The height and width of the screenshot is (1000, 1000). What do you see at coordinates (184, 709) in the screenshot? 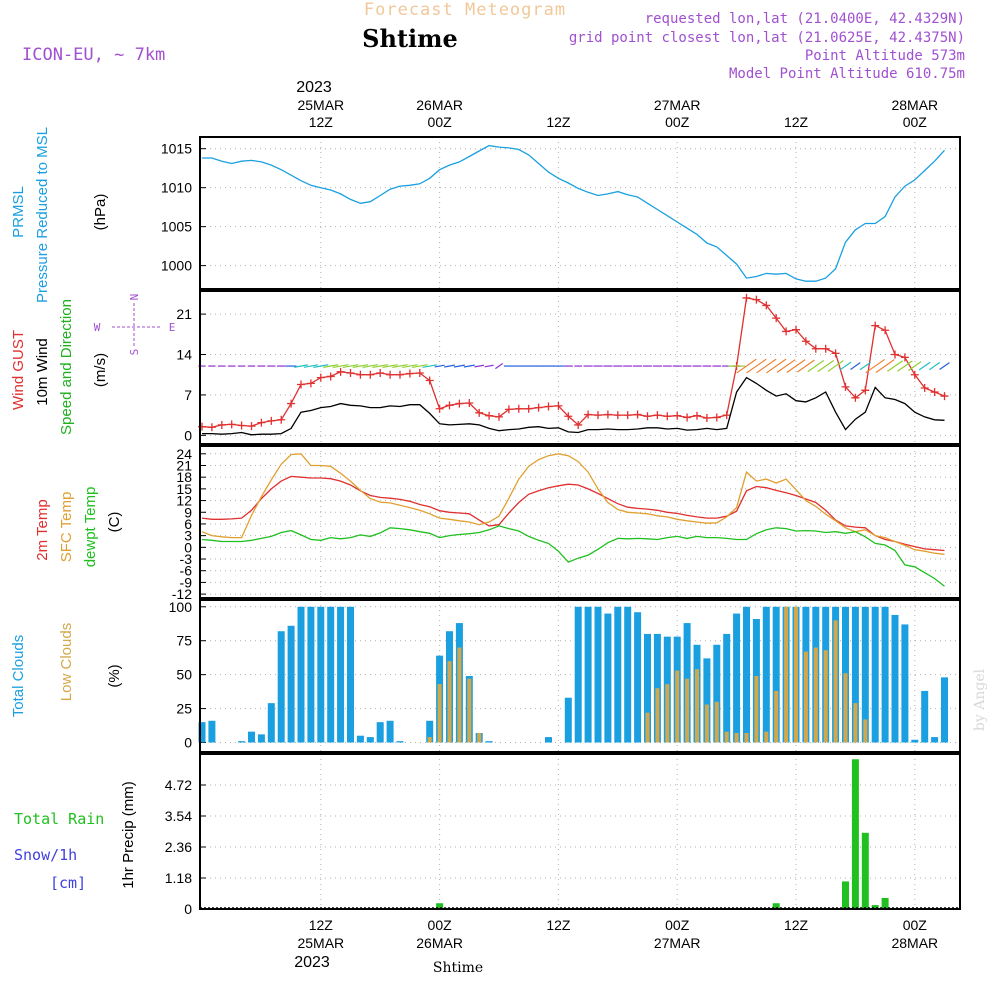
I see `y-tick-label: 25` at bounding box center [184, 709].